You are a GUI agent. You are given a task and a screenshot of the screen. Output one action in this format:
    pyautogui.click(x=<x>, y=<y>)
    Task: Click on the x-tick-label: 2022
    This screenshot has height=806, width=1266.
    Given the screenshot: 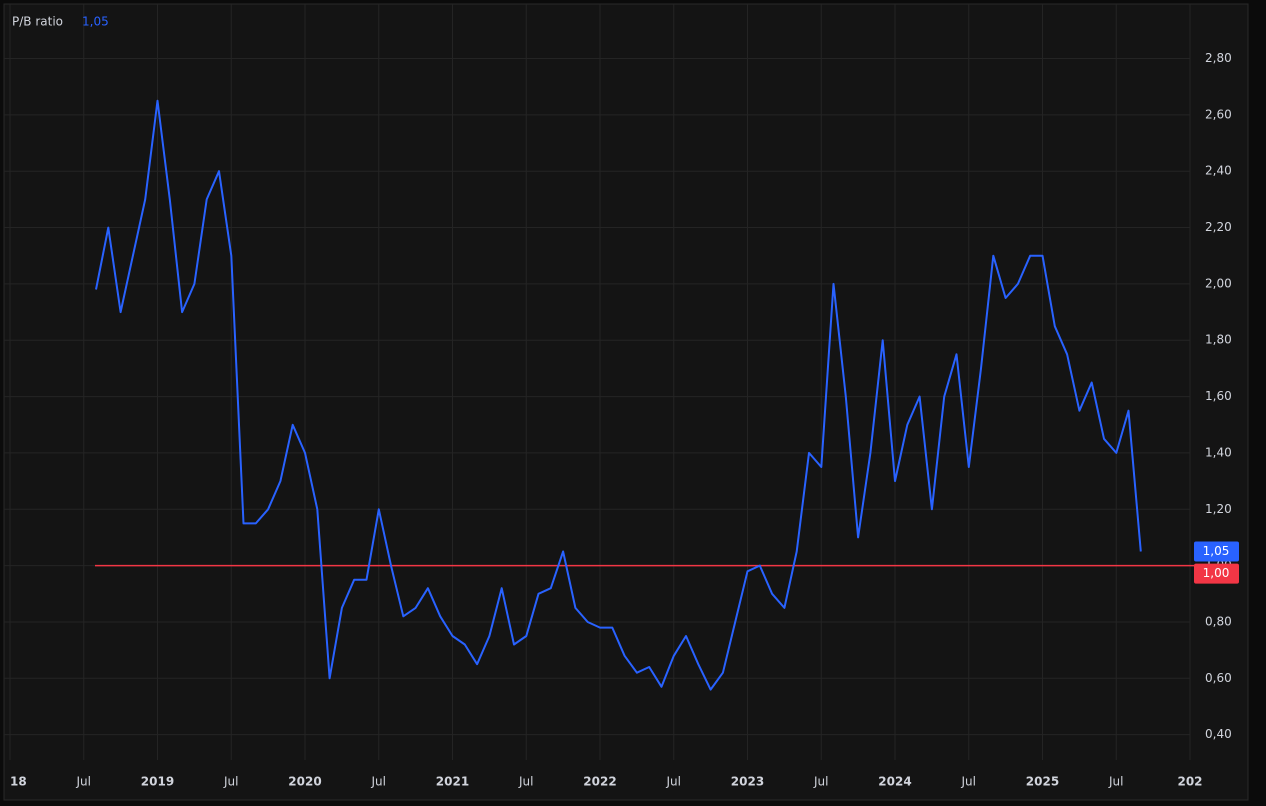 What is the action you would take?
    pyautogui.click(x=599, y=782)
    